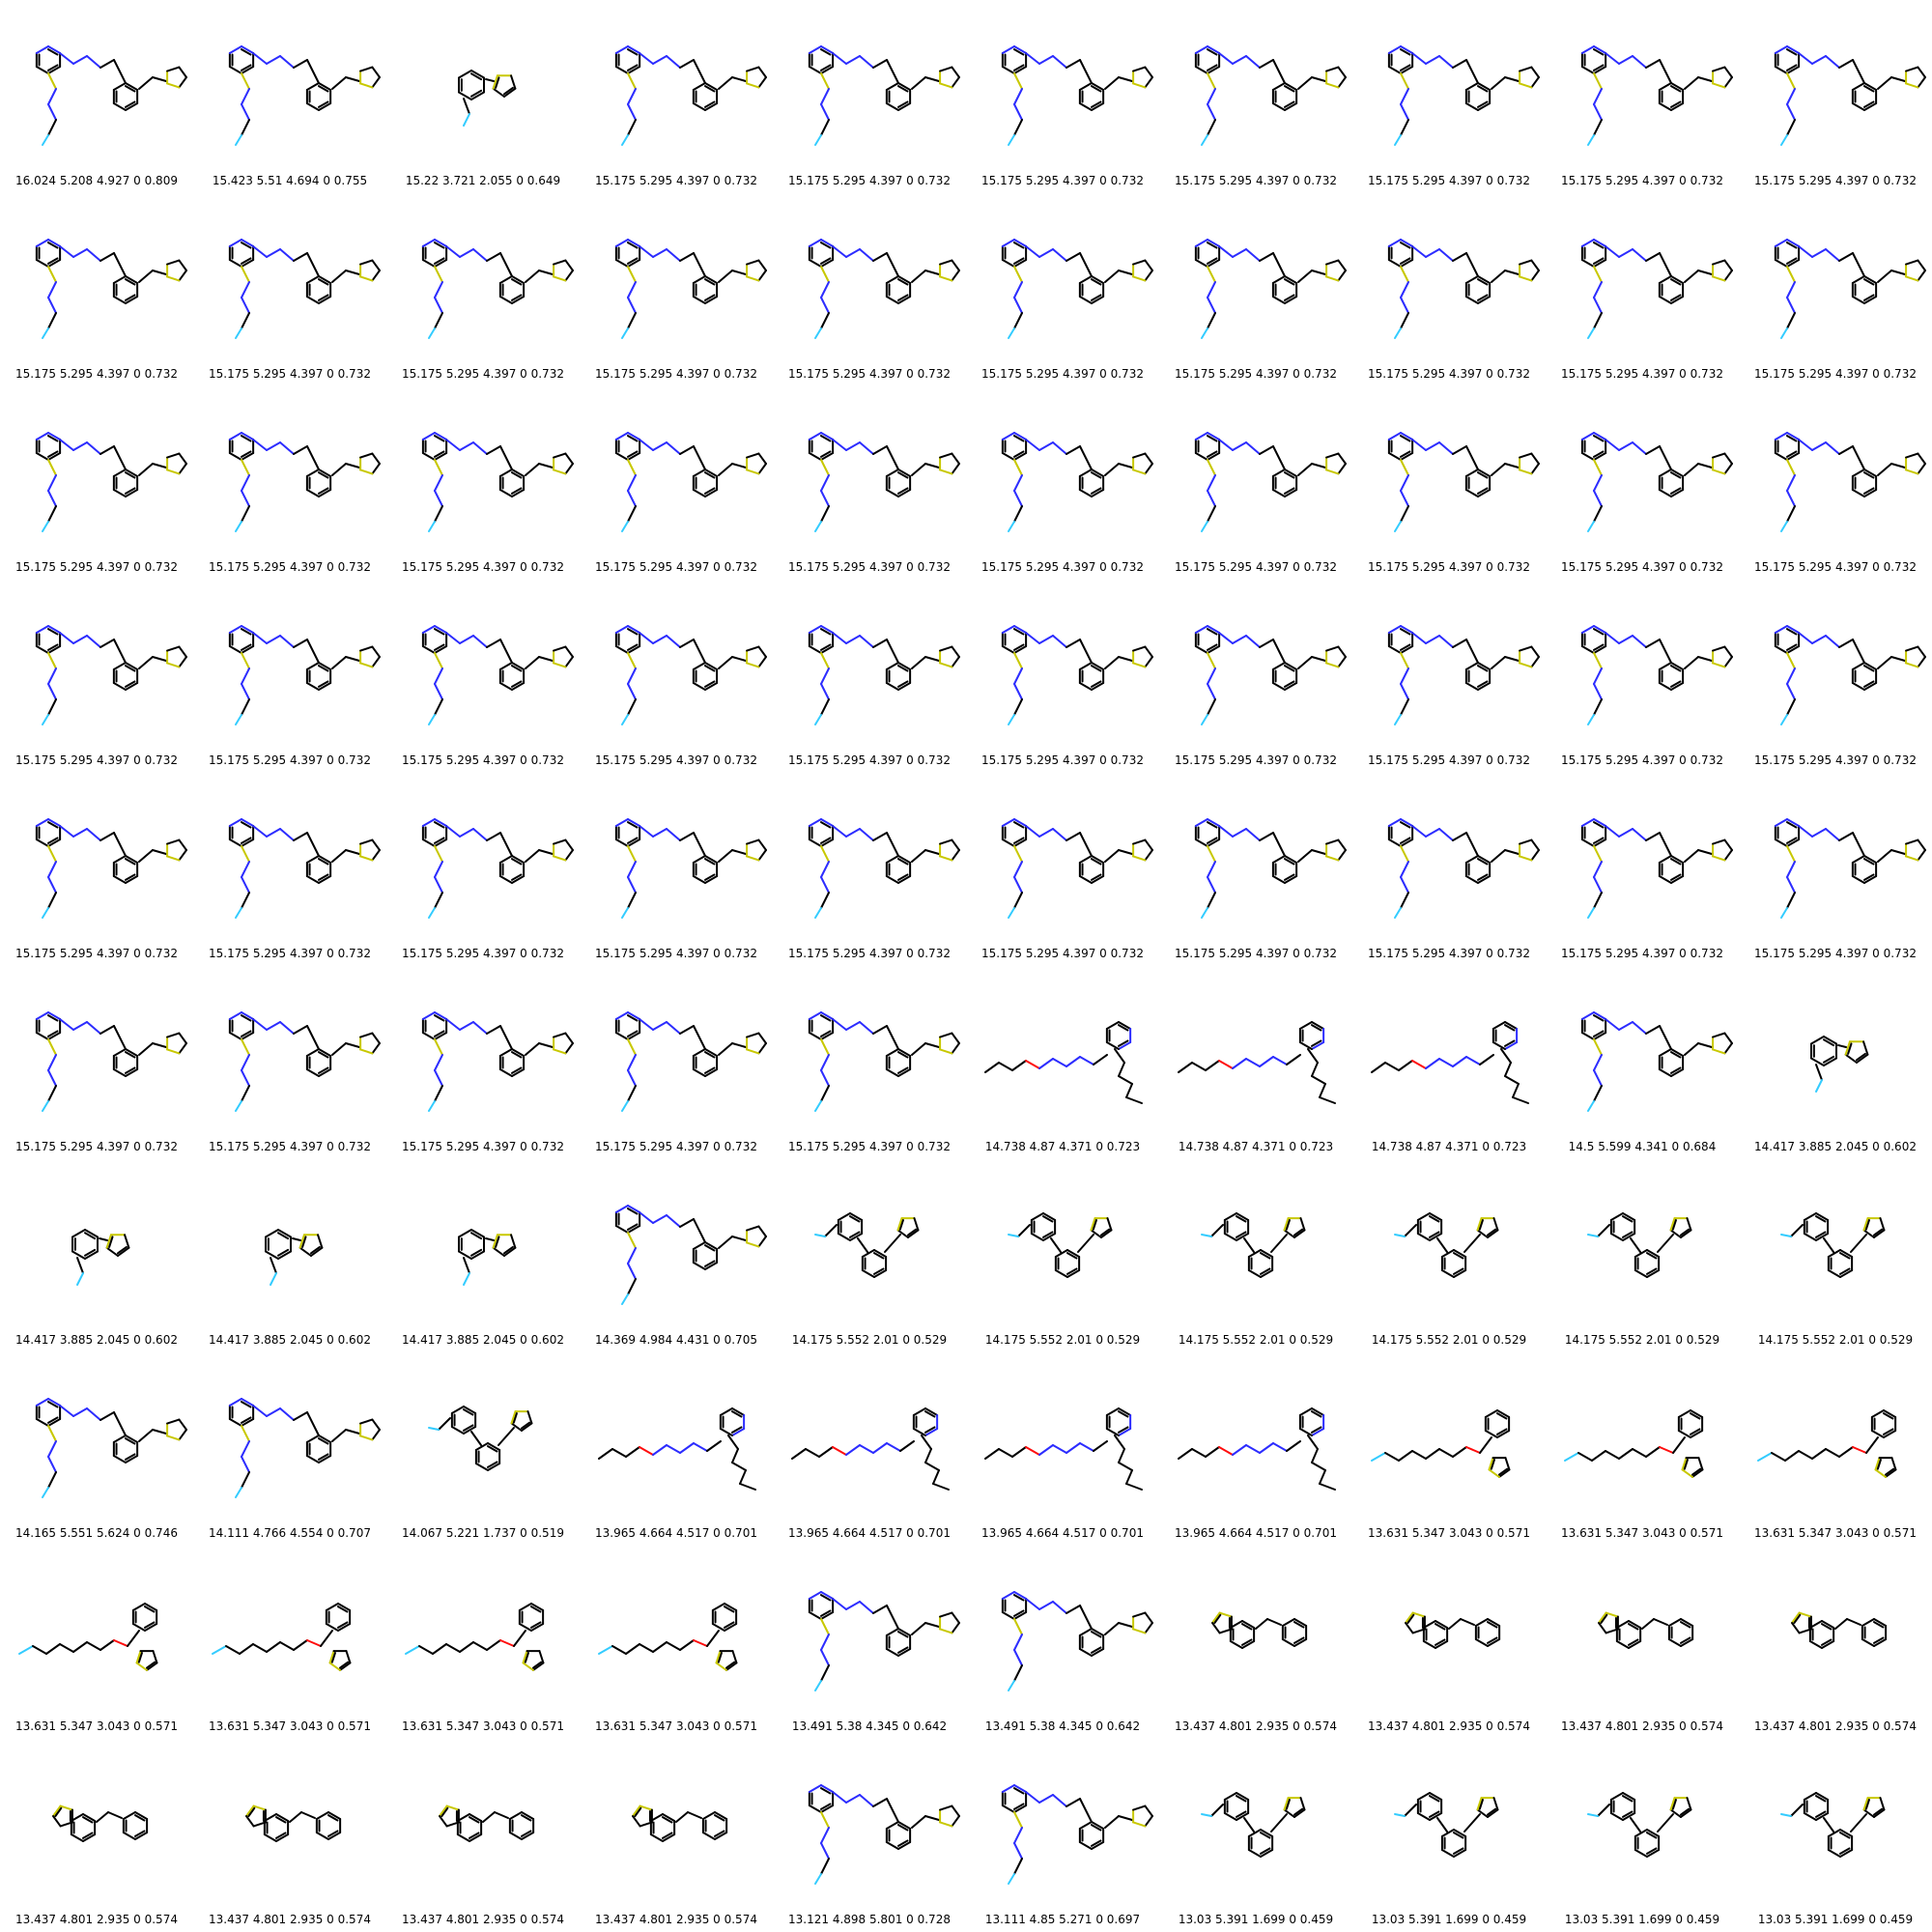 This screenshot has width=1932, height=1932. What do you see at coordinates (469, 1827) in the screenshot?
I see `benzo-ring` at bounding box center [469, 1827].